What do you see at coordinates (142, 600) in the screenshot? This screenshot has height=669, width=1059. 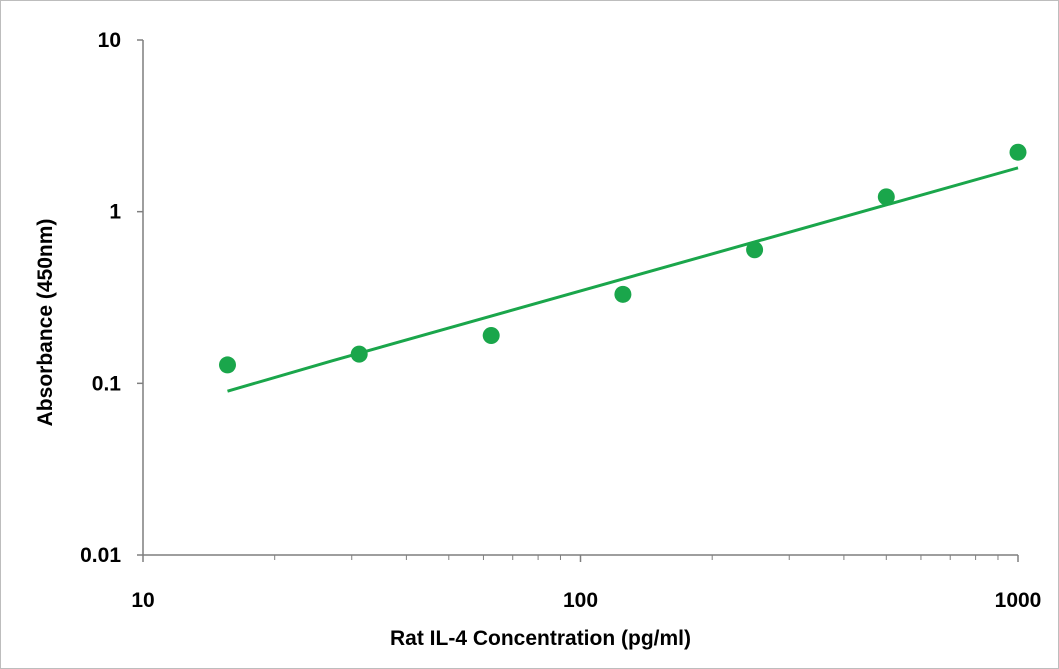 I see `x-tick-label: 10` at bounding box center [142, 600].